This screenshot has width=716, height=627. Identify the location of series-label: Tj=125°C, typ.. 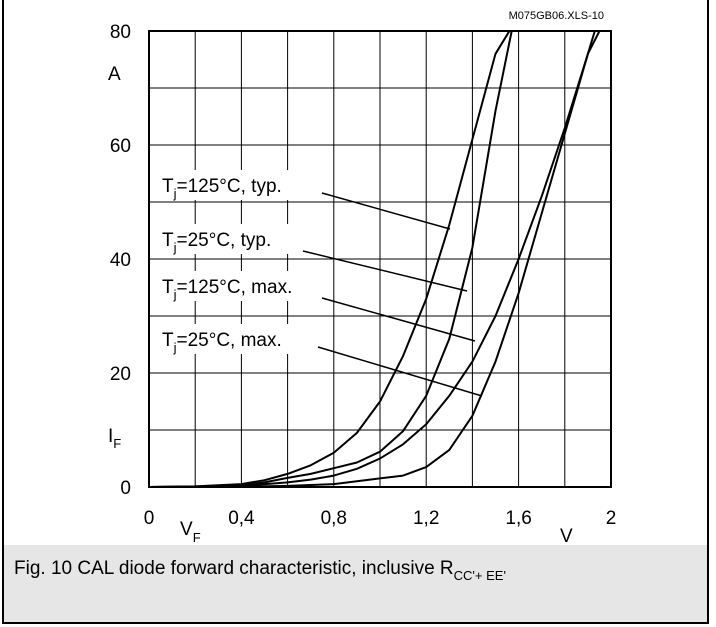
(222, 188).